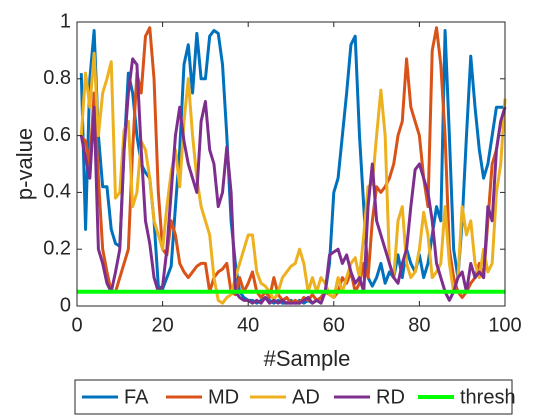  What do you see at coordinates (223, 397) in the screenshot?
I see `legend-label: MD` at bounding box center [223, 397].